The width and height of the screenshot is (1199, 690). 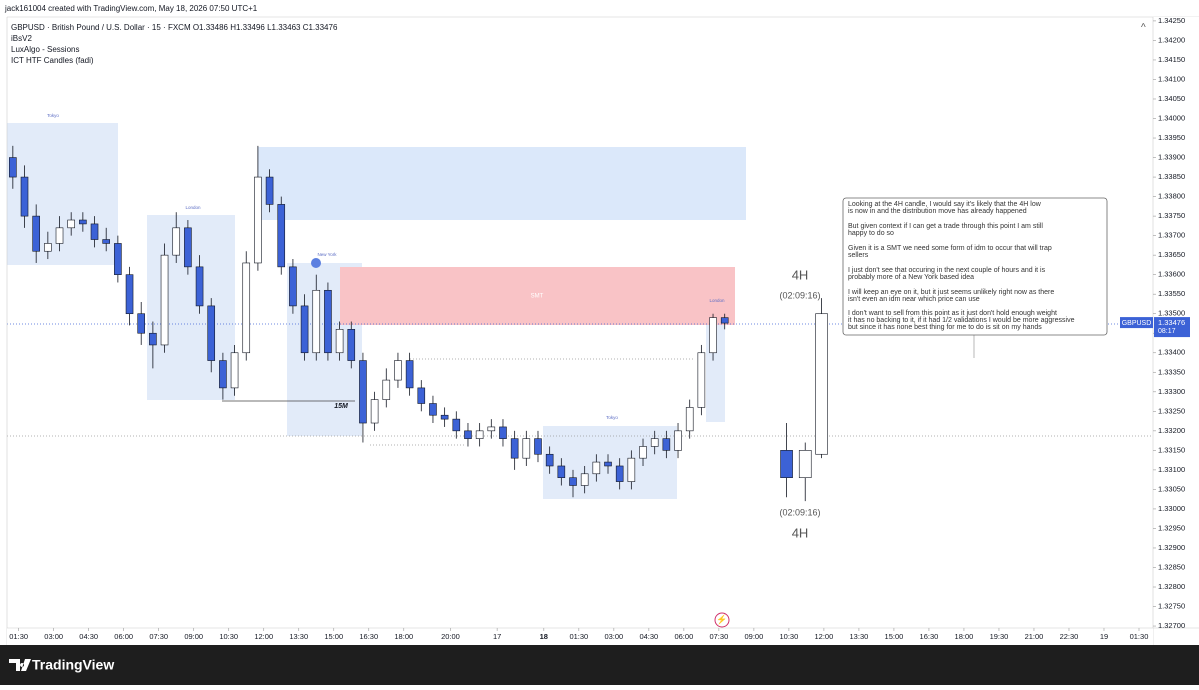 What do you see at coordinates (1171, 215) in the screenshot?
I see `y-tick-label: 1.33750` at bounding box center [1171, 215].